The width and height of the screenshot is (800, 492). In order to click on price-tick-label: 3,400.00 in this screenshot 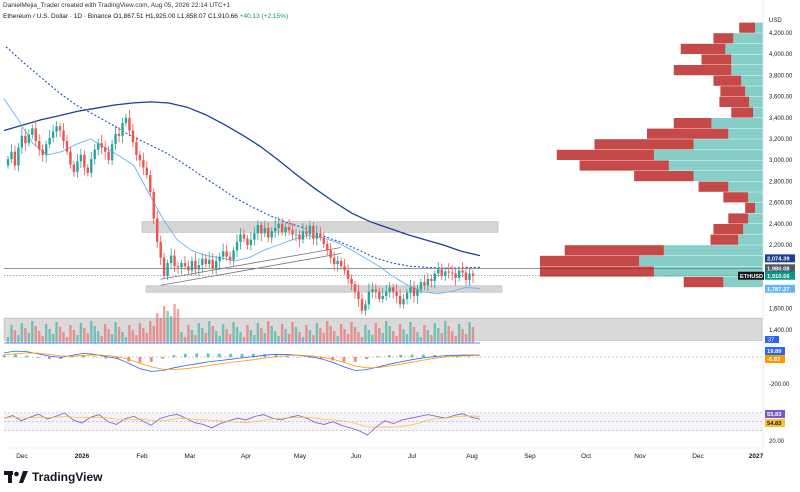, I will do `click(781, 119)`.